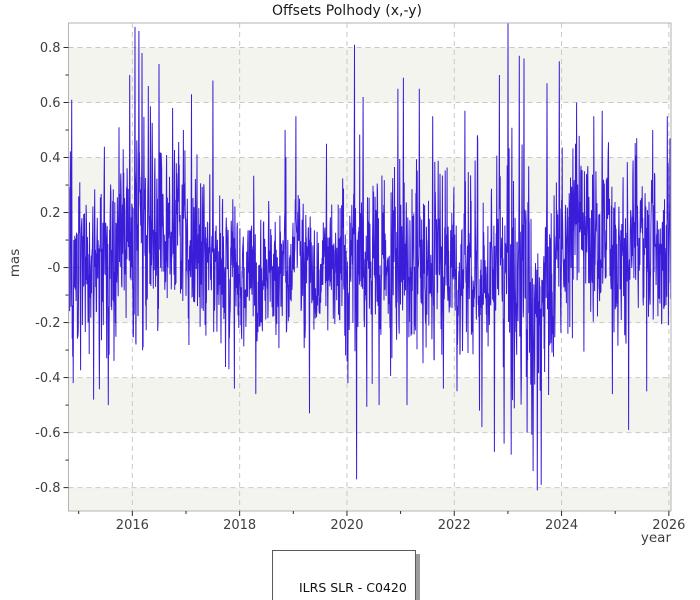  What do you see at coordinates (346, 525) in the screenshot?
I see `tick-label-x: 2020` at bounding box center [346, 525].